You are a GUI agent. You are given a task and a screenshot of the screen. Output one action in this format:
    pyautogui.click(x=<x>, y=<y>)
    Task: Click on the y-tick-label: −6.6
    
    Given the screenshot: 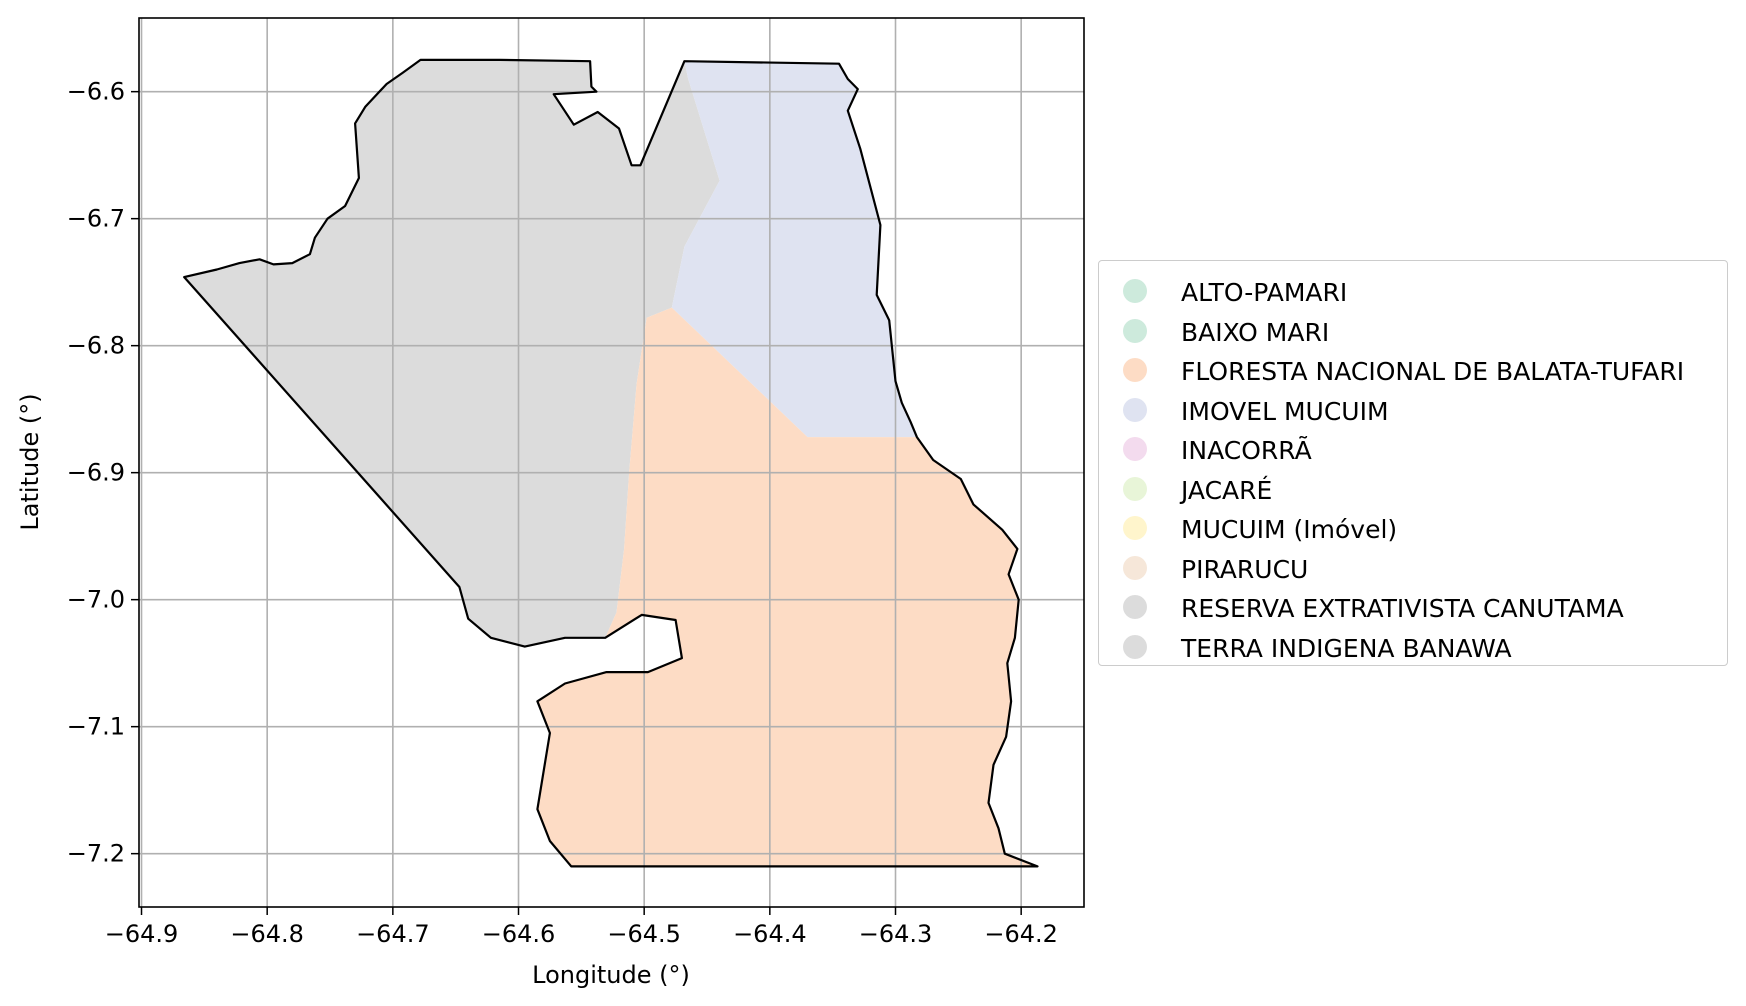 What is the action you would take?
    pyautogui.click(x=96, y=92)
    